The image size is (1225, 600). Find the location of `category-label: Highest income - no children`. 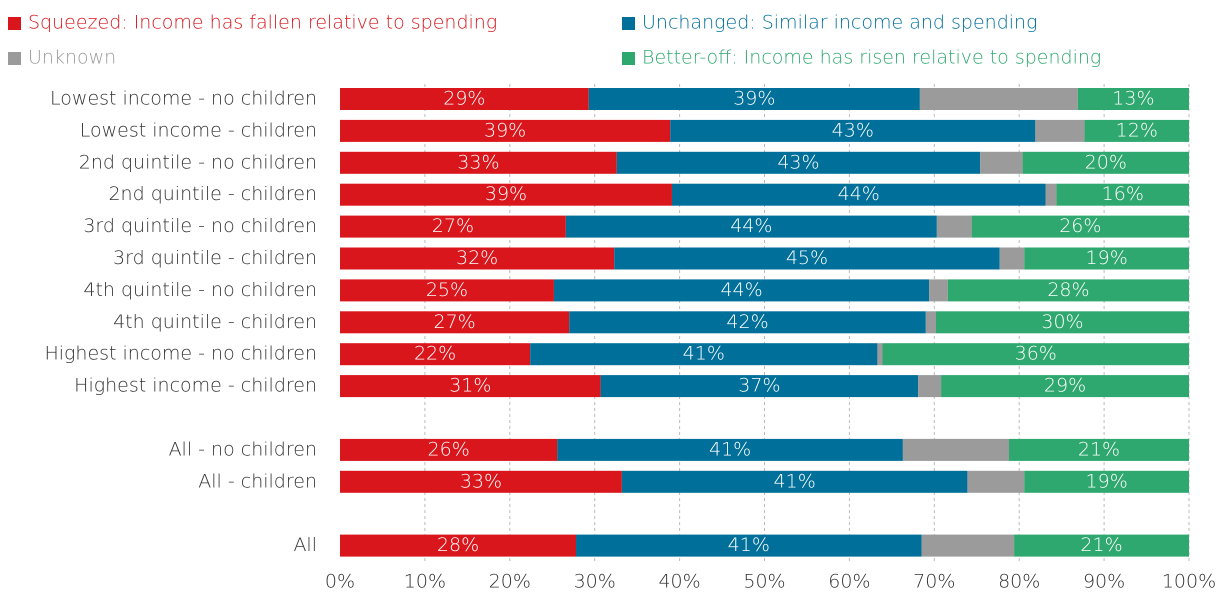

category-label: Highest income - no children is located at coordinates (180, 354).